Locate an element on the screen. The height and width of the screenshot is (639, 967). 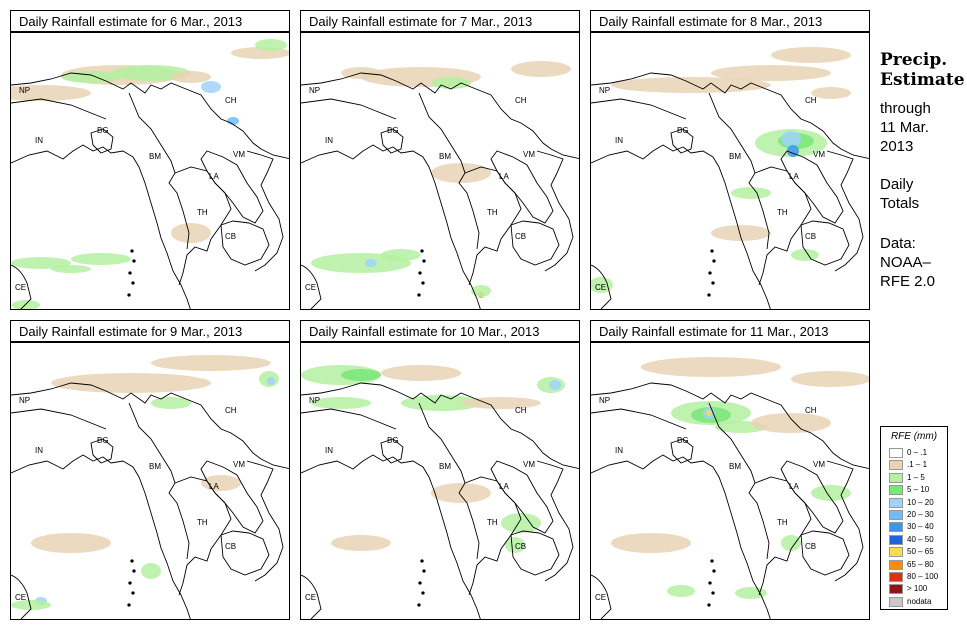
country-label: BM is located at coordinates (445, 466).